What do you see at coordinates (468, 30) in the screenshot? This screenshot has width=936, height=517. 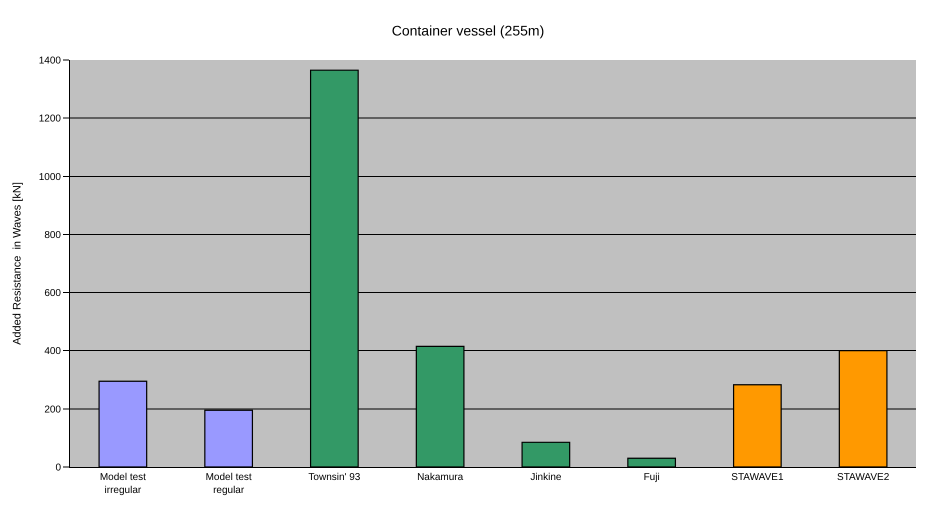 I see `chart-title: Container vessel (255m)` at bounding box center [468, 30].